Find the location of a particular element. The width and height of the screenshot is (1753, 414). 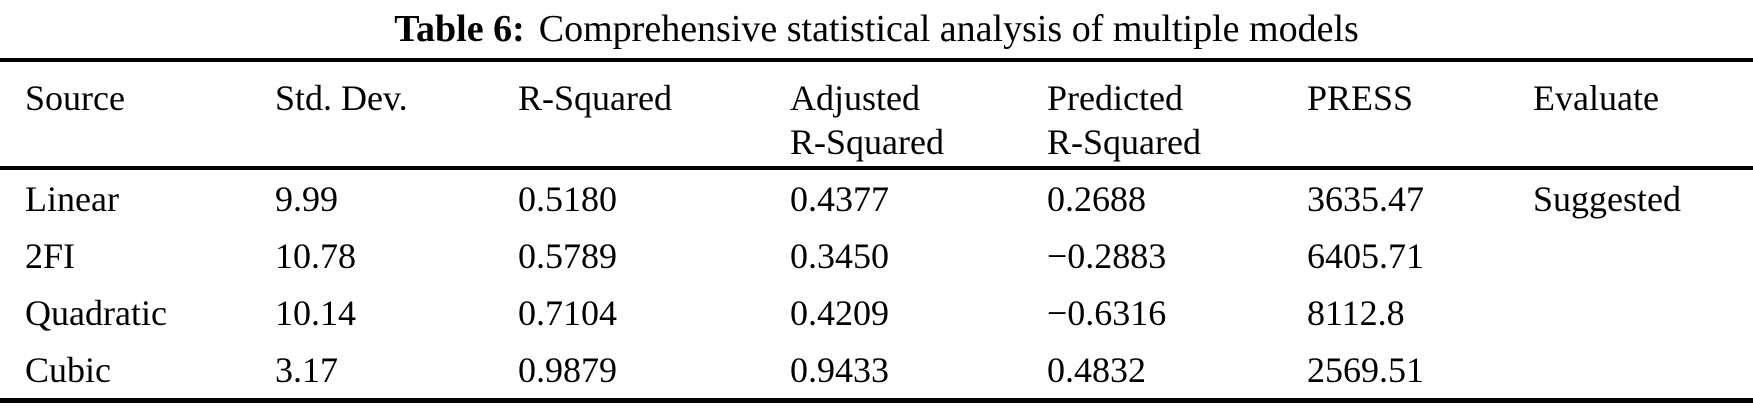

cell-adjusted-r-squared: 0.4209 is located at coordinates (839, 312).